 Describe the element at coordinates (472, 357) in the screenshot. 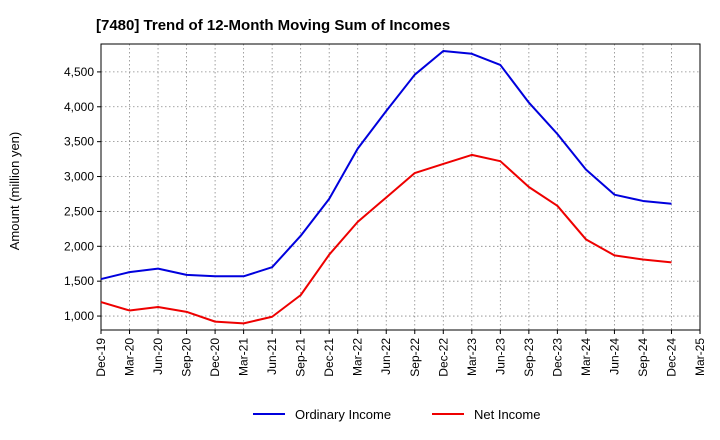

I see `x-tick-label: Mar-23` at that location.